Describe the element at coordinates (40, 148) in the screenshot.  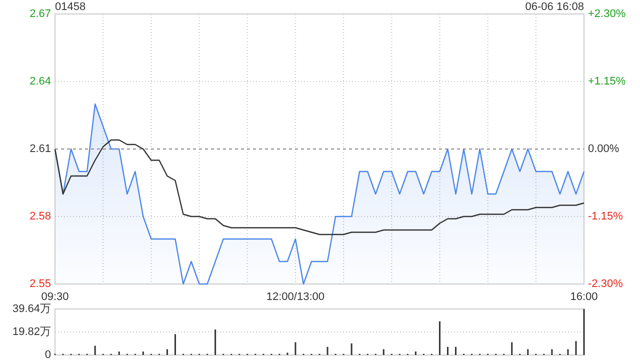
I see `y-tick-label: 2.61` at that location.